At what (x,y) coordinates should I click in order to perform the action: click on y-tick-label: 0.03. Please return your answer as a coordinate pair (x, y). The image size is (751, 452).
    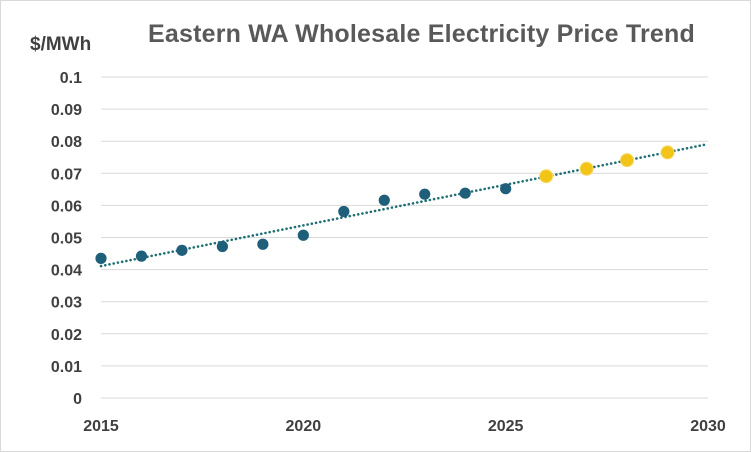
    Looking at the image, I should click on (66, 303).